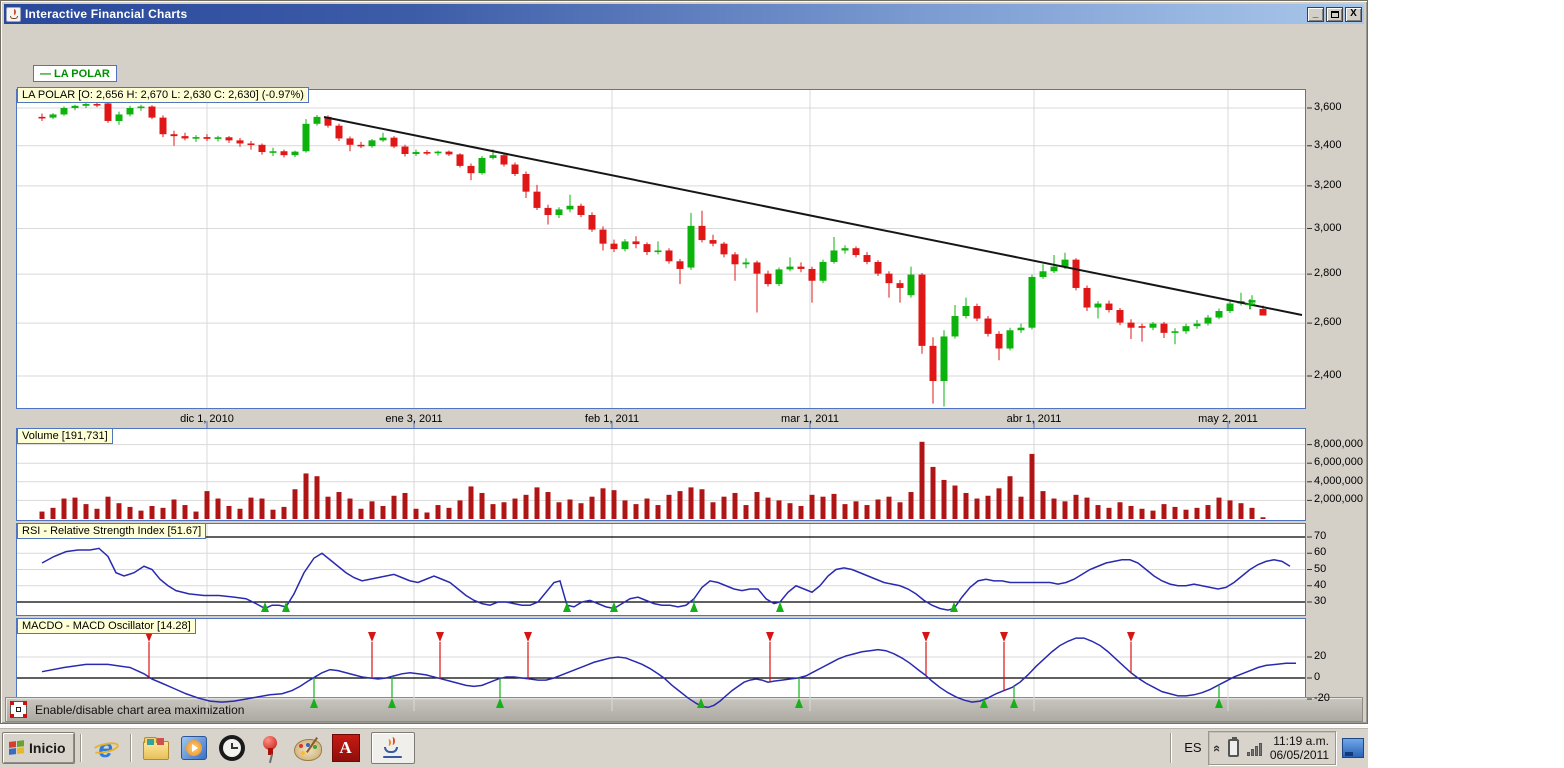 Image resolution: width=1564 pixels, height=768 pixels. I want to click on maximize-chart-toggle-icon, so click(18, 709).